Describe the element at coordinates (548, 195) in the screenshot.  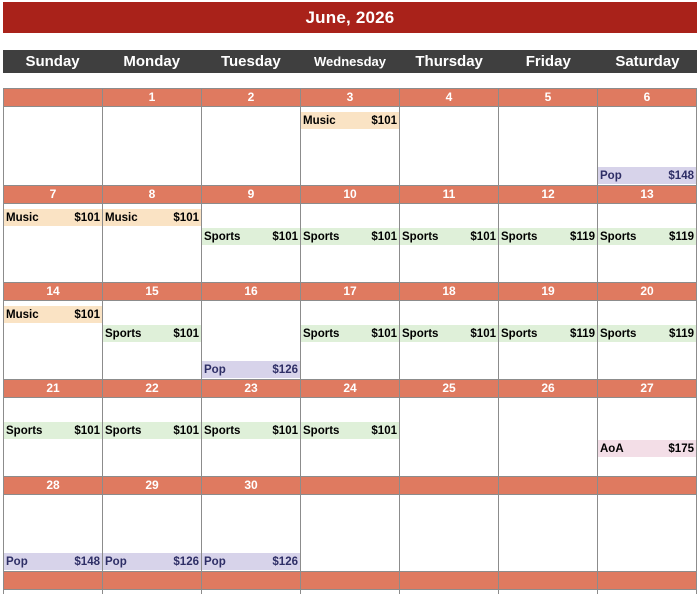
I see `date-cell: 12` at that location.